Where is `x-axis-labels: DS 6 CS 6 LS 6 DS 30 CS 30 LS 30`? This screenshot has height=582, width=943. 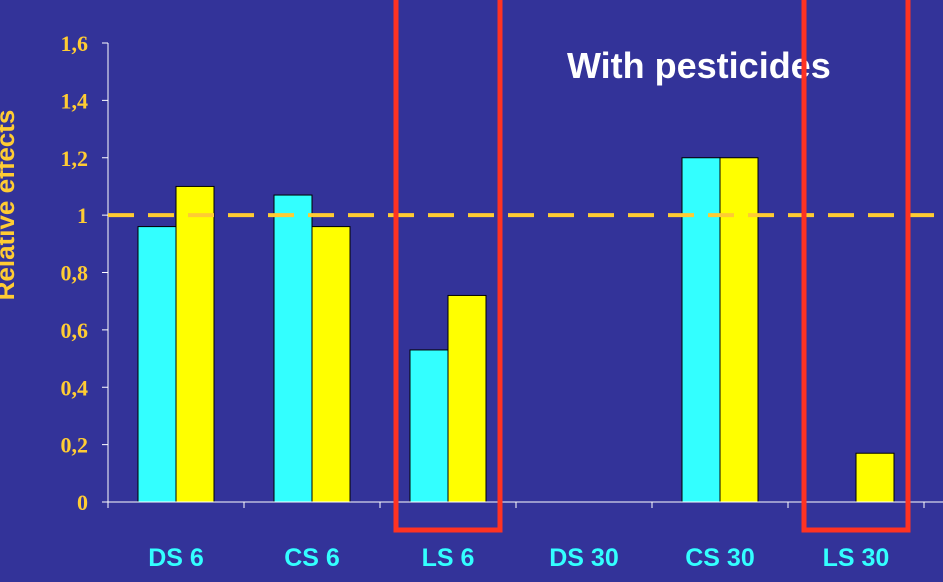
x-axis-labels: DS 6 CS 6 LS 6 DS 30 CS 30 LS 30 is located at coordinates (518, 558).